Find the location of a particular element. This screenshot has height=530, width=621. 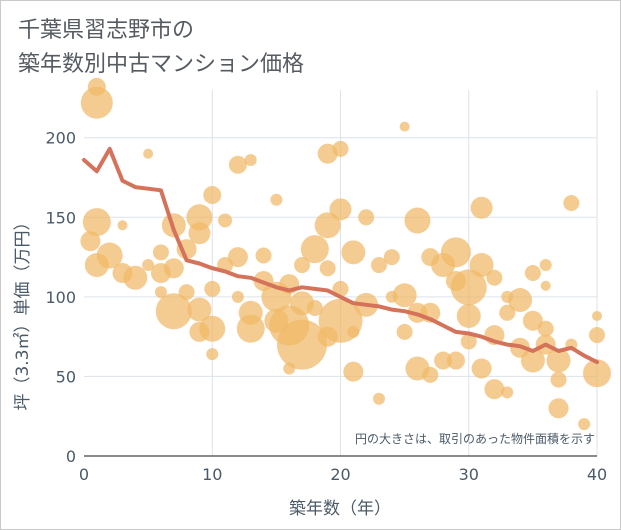

chart-title-line-1: 千葉県習志野市の is located at coordinates (106, 30).